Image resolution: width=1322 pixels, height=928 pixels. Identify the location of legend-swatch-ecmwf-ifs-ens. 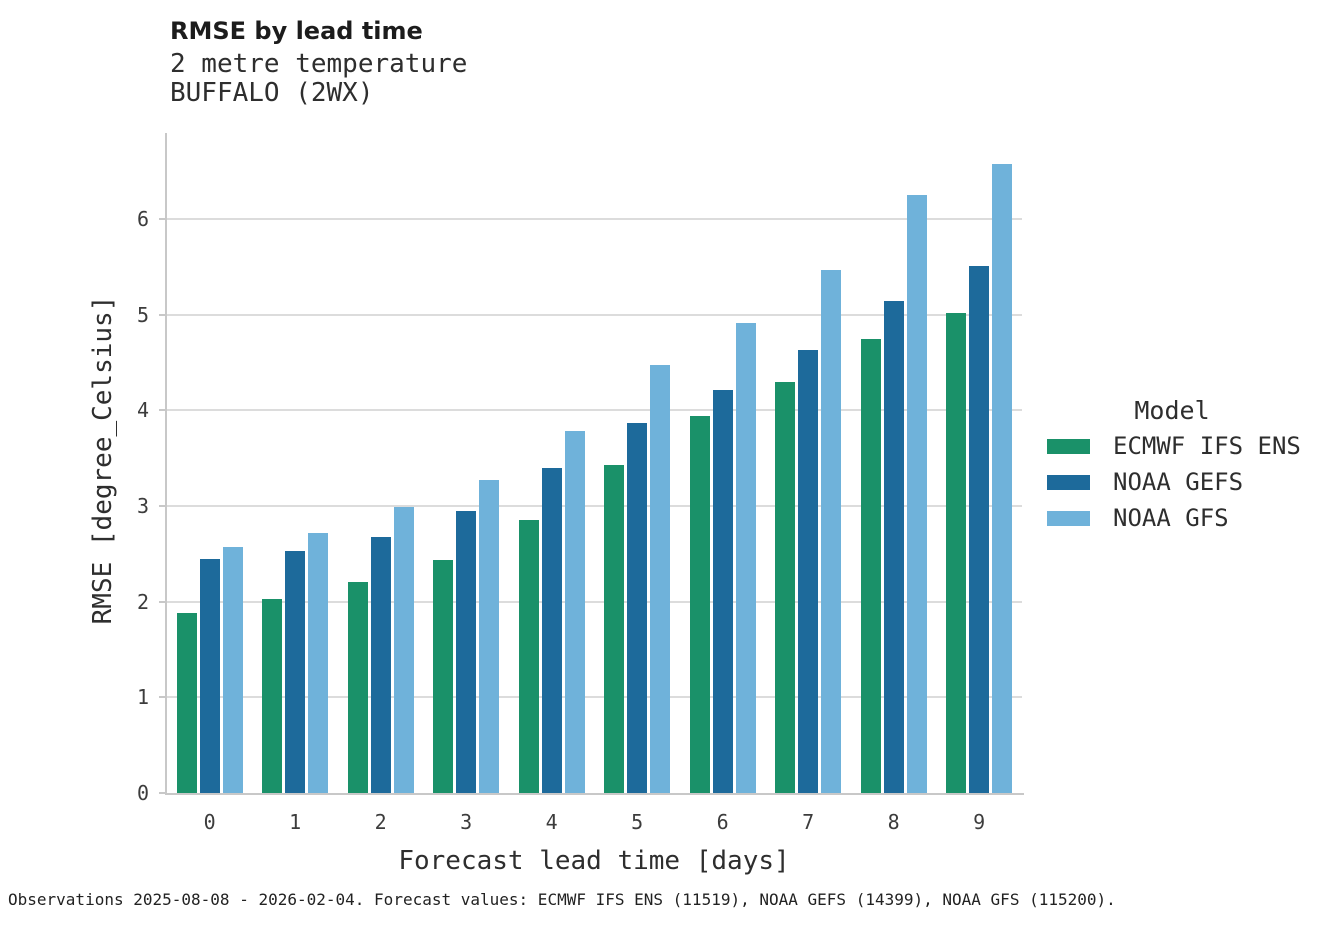
(1068, 446).